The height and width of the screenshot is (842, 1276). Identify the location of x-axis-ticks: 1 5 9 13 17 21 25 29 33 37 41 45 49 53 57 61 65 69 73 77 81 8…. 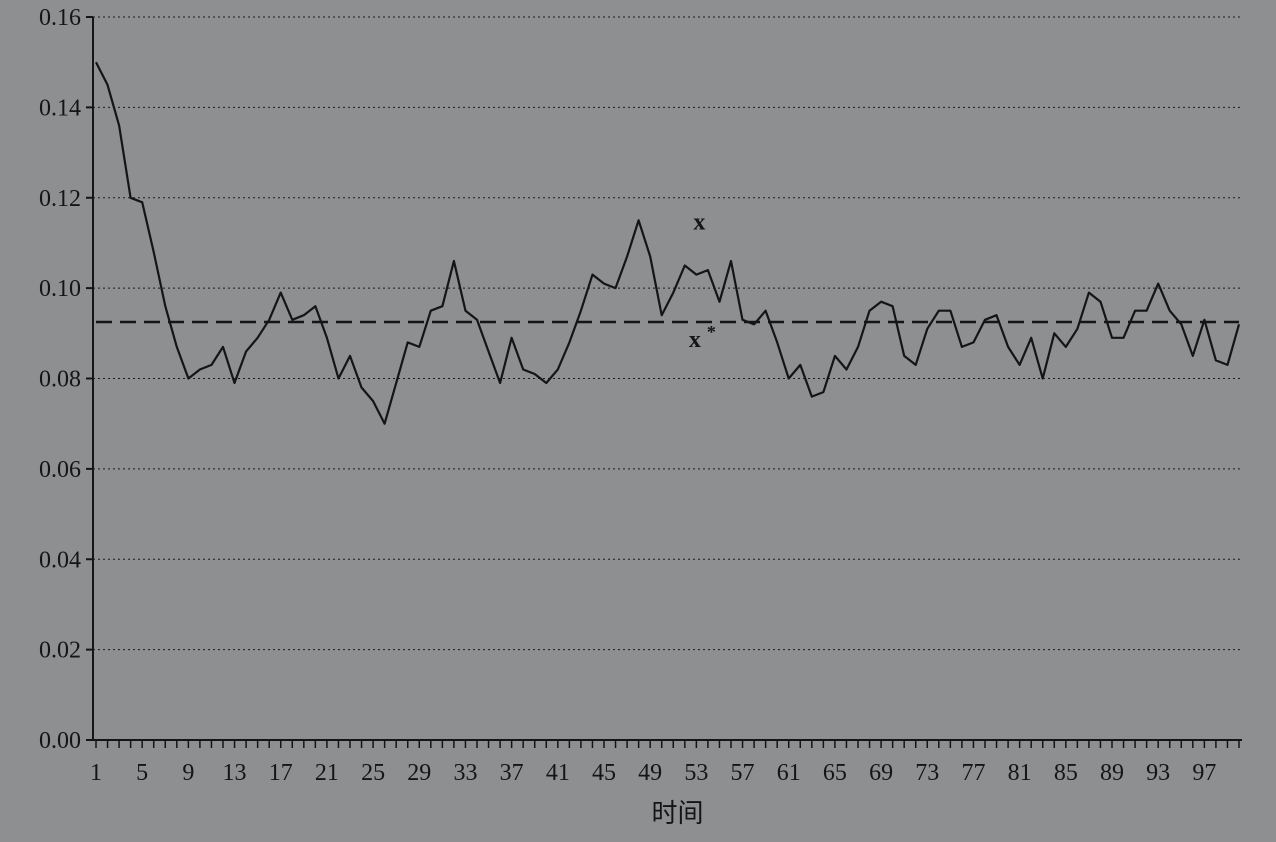
(665, 763).